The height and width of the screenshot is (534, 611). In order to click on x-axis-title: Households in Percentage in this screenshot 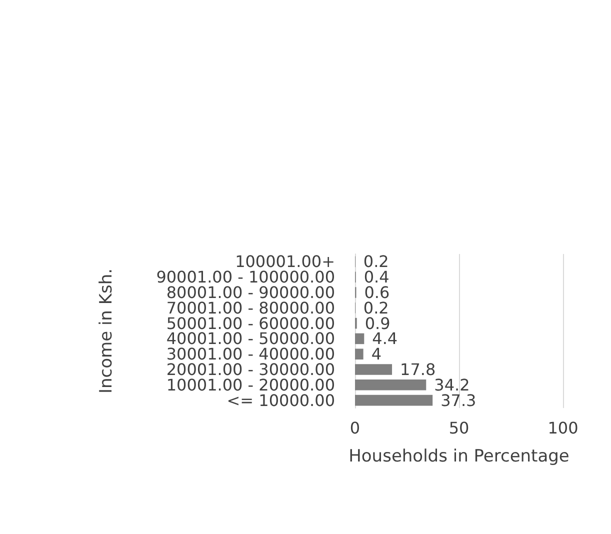, I will do `click(459, 456)`.